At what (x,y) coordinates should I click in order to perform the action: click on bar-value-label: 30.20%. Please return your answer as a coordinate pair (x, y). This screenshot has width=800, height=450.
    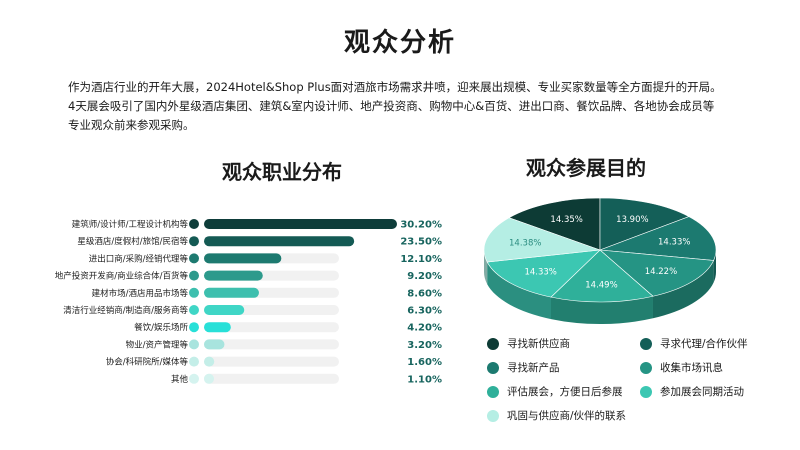
    Looking at the image, I should click on (421, 225).